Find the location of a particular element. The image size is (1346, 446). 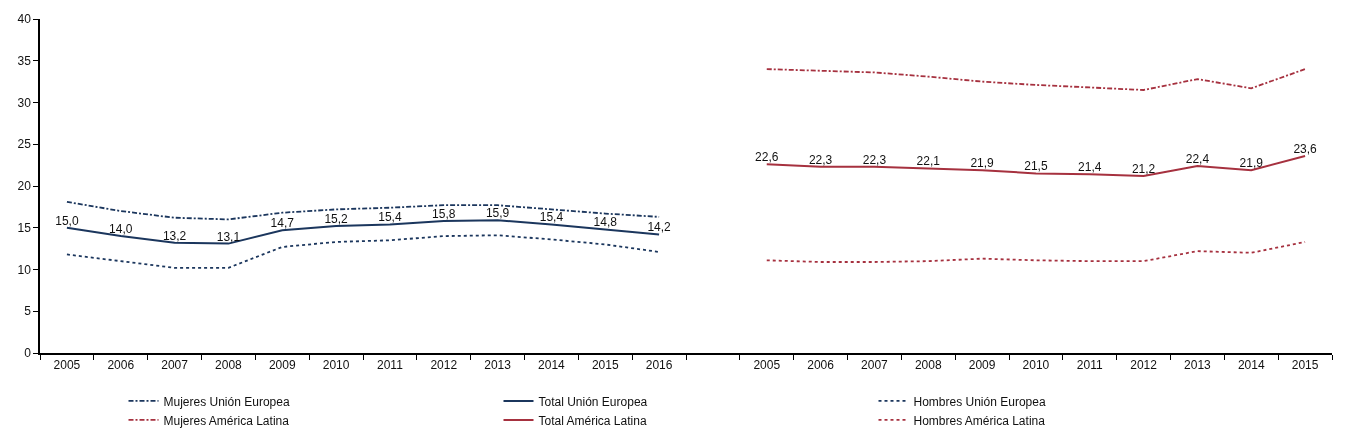

y-tick-label: 25 is located at coordinates (24, 144).